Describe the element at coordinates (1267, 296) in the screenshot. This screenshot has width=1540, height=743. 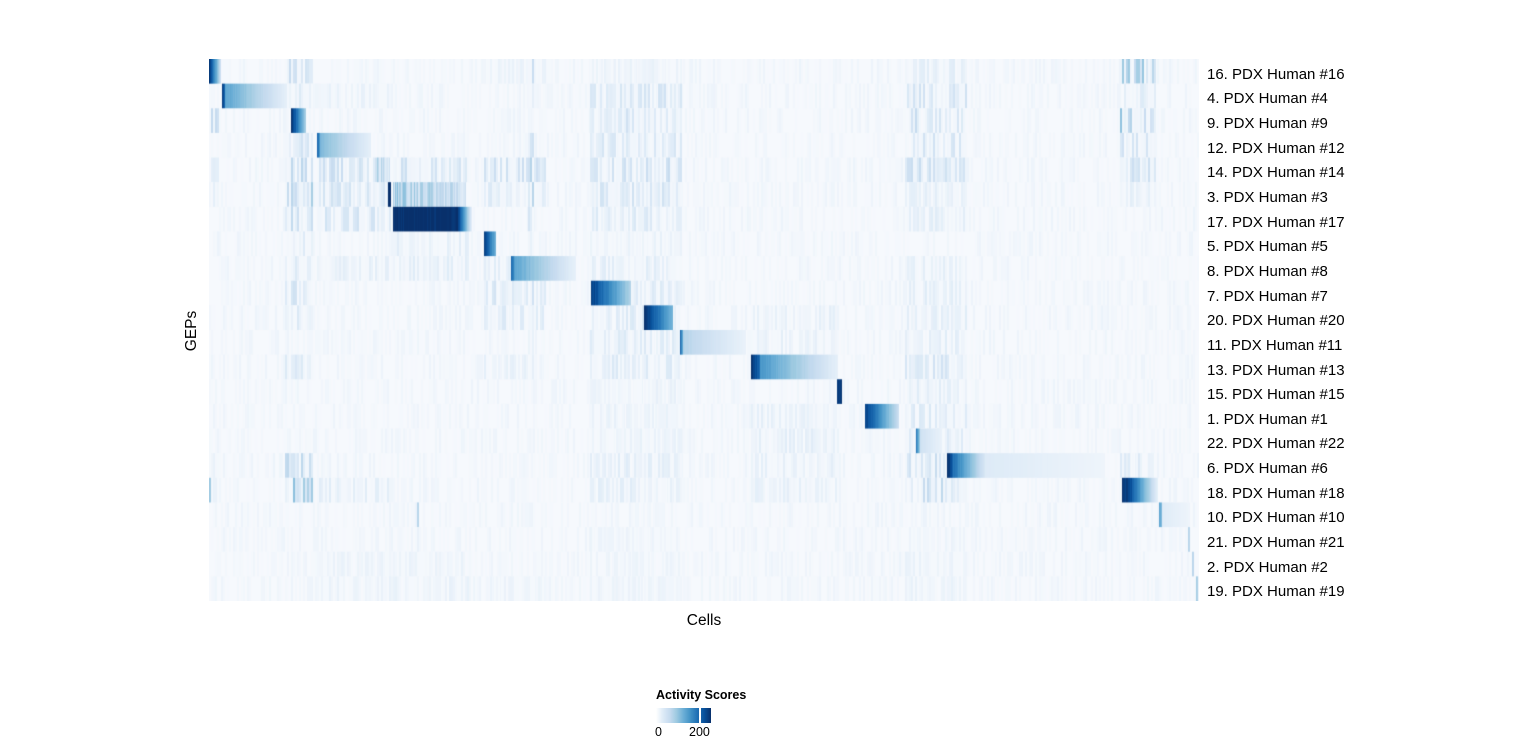
I see `row-label: 7. PDX Human #7` at that location.